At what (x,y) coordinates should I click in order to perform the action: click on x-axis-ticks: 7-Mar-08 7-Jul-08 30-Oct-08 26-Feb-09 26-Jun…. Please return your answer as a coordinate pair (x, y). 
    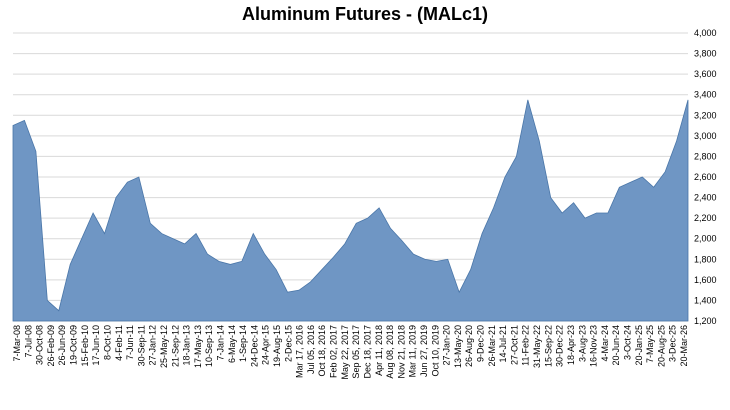
    Looking at the image, I should click on (350, 352).